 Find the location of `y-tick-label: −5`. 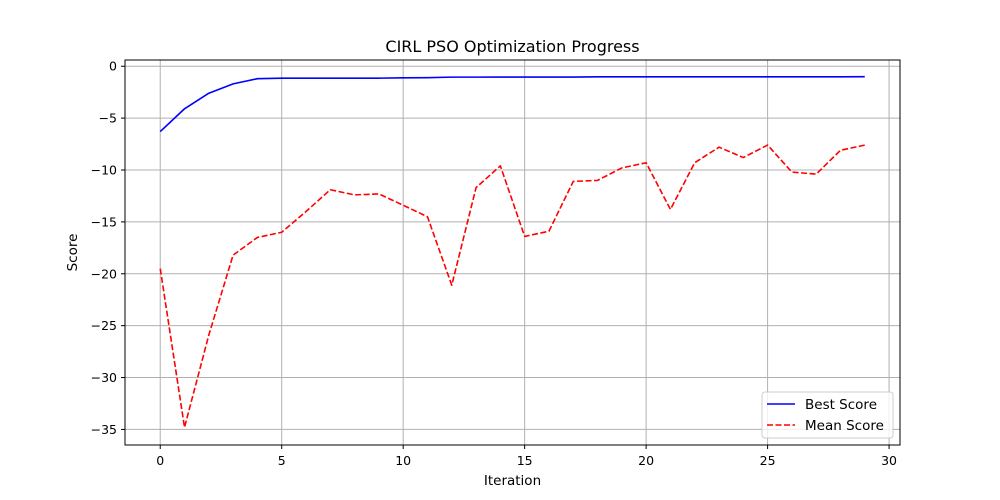

y-tick-label: −5 is located at coordinates (108, 118).